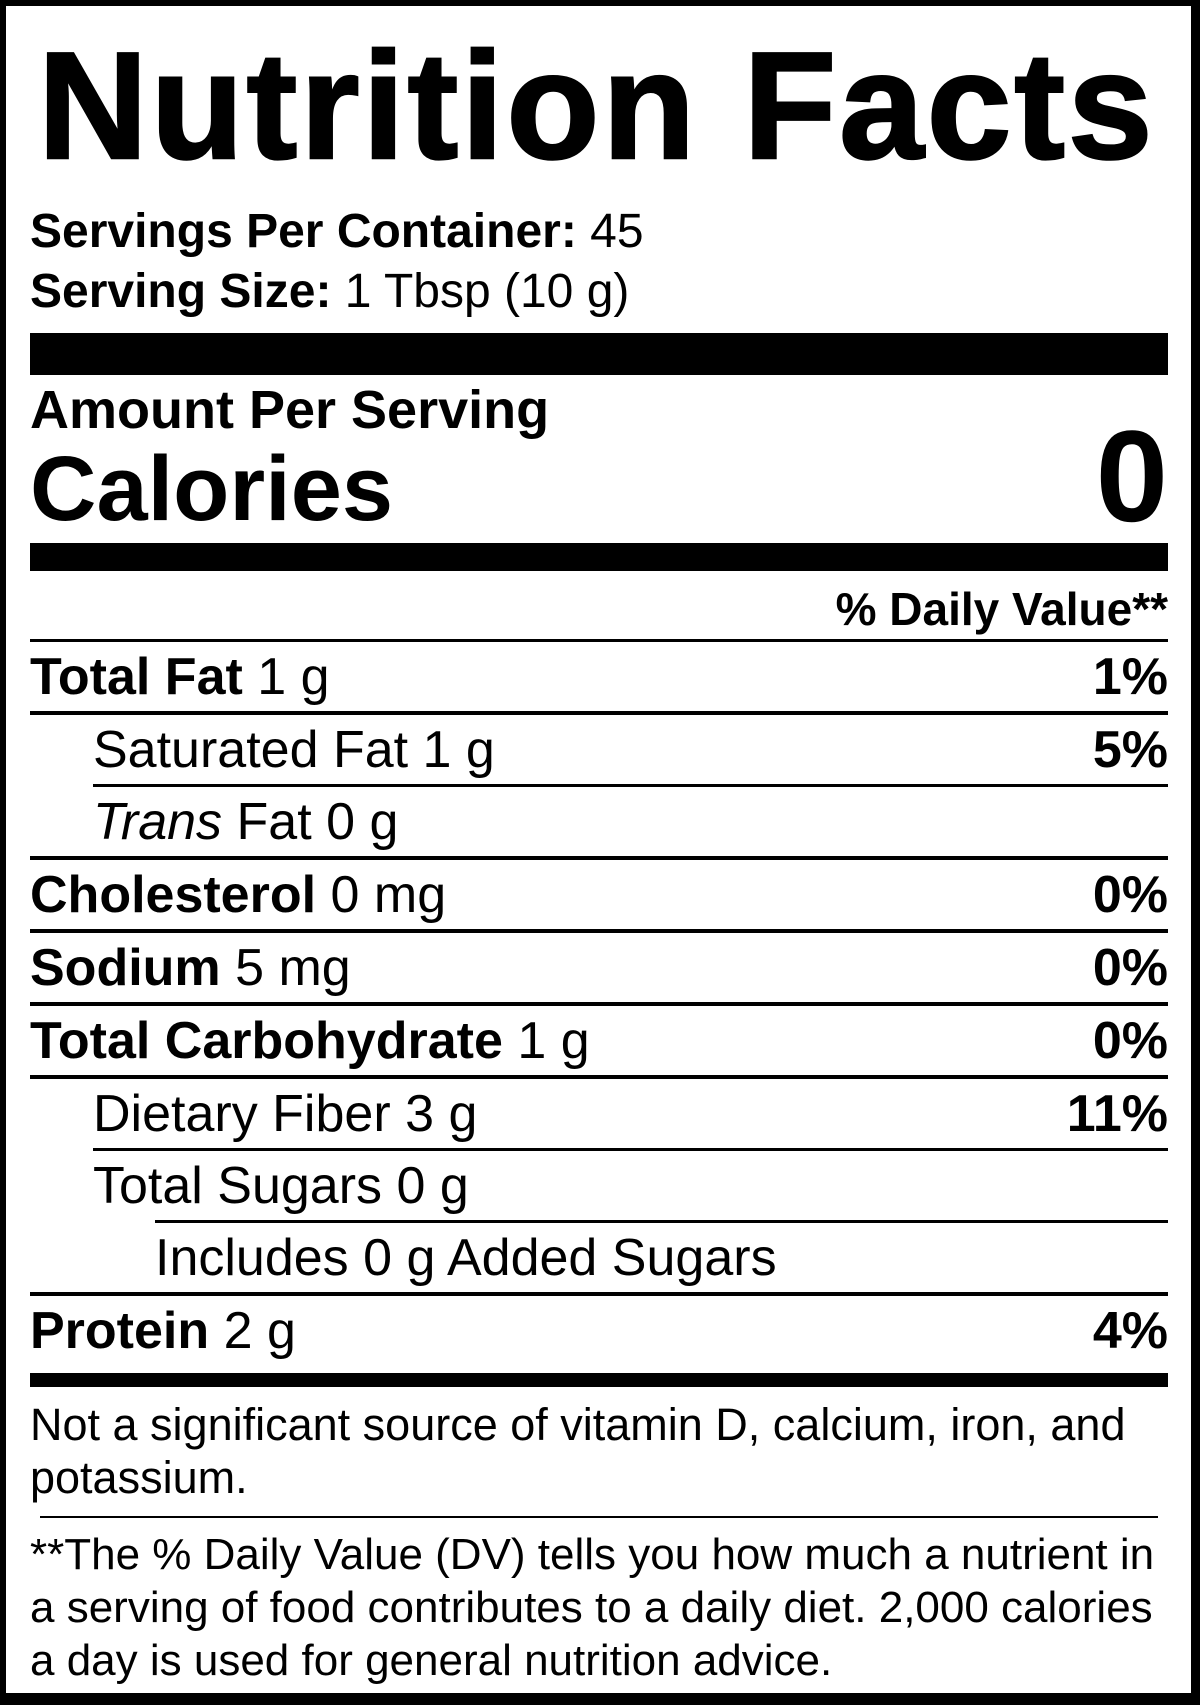 This screenshot has width=1200, height=1705. Describe the element at coordinates (190, 967) in the screenshot. I see `nutrient-name: Sodium 5 mg` at that location.